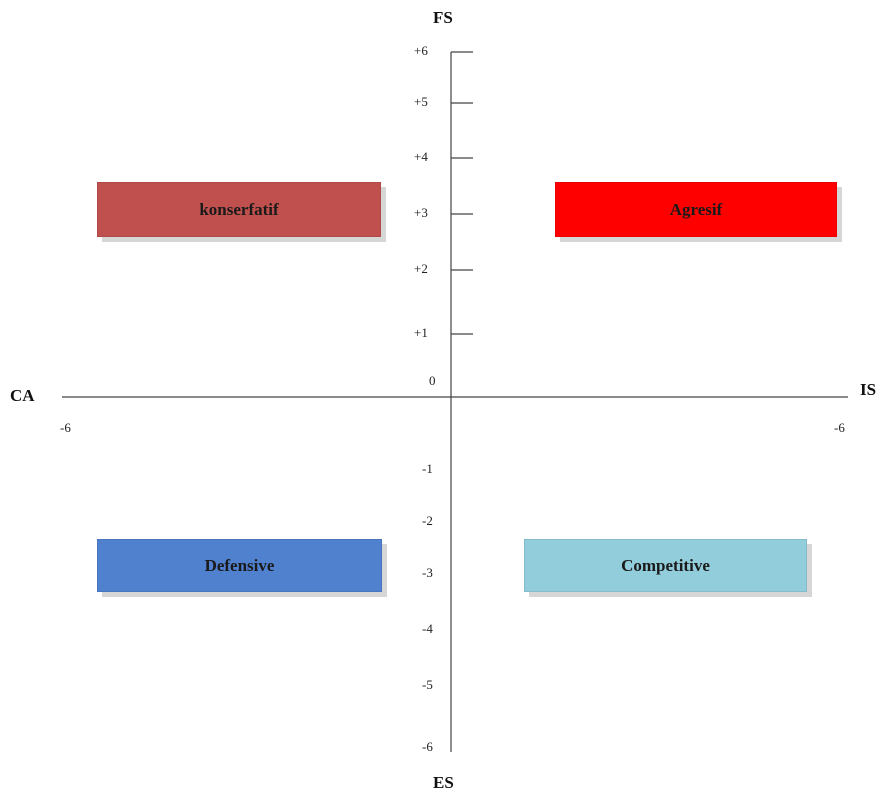 The height and width of the screenshot is (797, 884). I want to click on y-tick-label: -5, so click(427, 685).